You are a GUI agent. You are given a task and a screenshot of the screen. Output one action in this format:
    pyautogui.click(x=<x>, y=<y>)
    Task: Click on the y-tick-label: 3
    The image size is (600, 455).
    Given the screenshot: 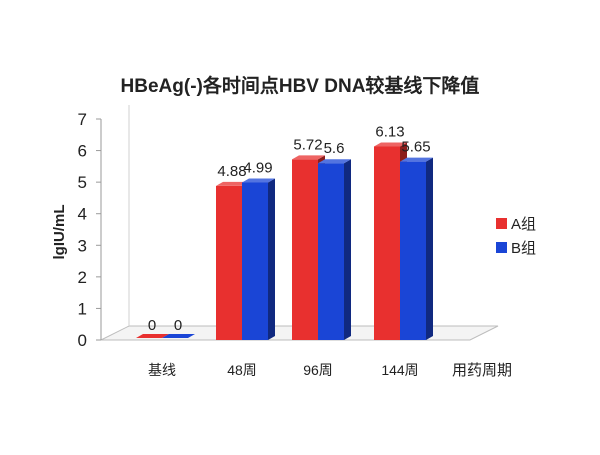 What is the action you would take?
    pyautogui.click(x=82, y=245)
    